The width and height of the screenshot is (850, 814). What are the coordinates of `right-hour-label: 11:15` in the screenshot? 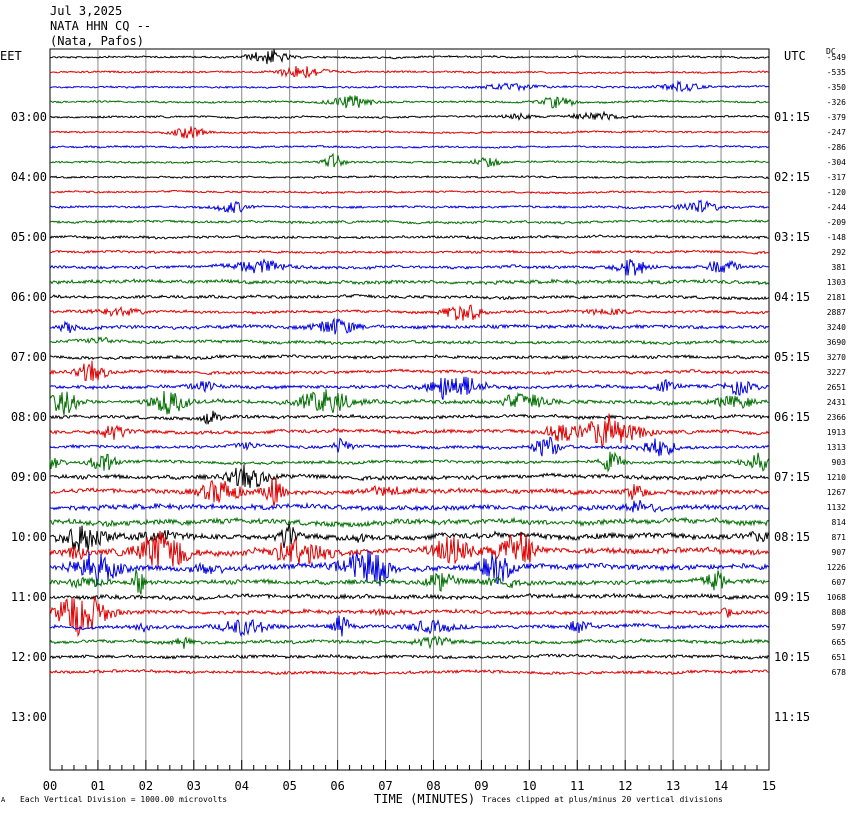 It's located at (792, 717).